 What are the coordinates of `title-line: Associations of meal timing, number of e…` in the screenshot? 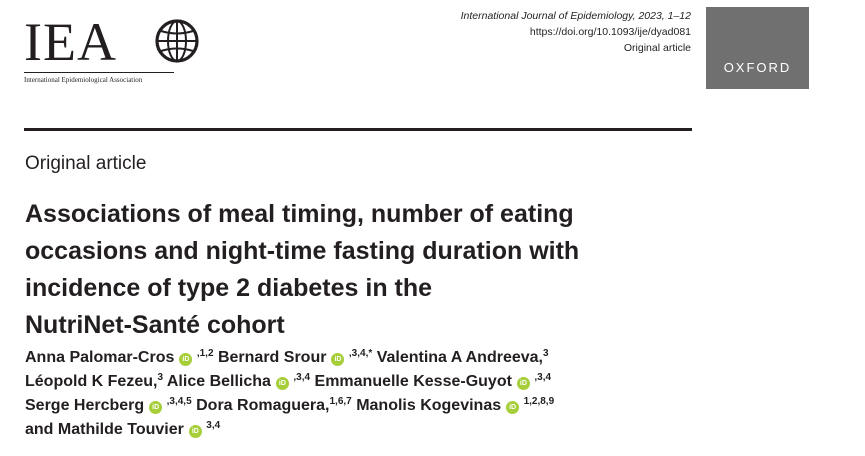 It's located at (299, 214).